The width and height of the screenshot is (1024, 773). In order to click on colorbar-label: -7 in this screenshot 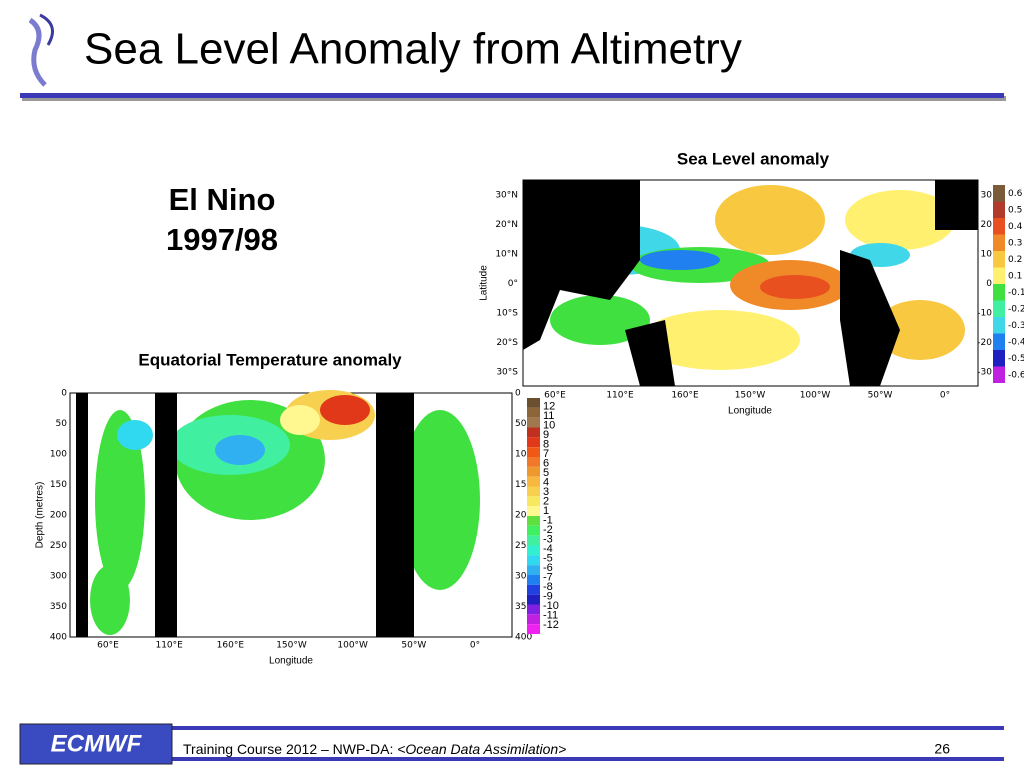, I will do `click(548, 578)`.